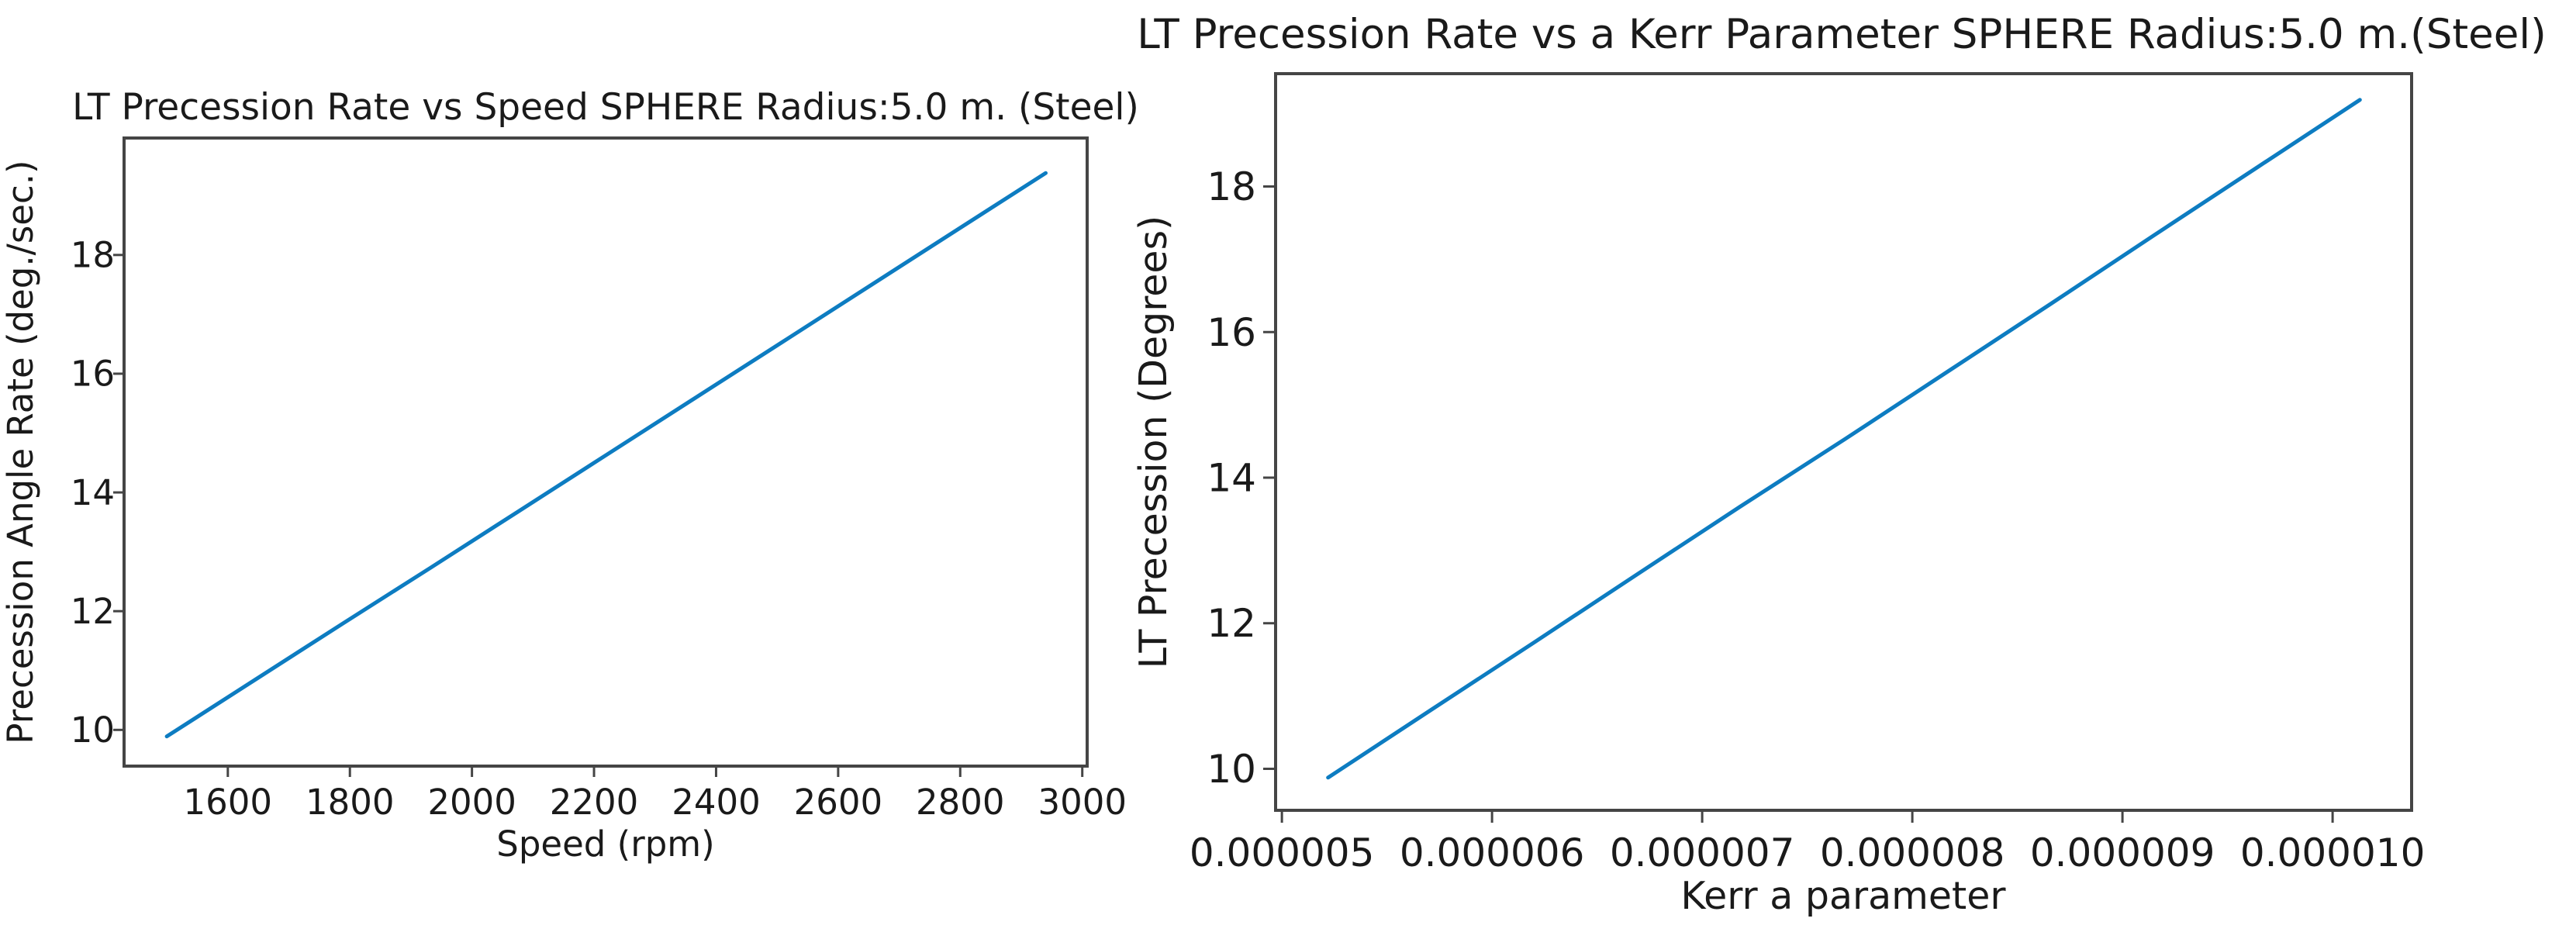 This screenshot has width=2576, height=946. I want to click on x-tick-label: 3000, so click(1082, 802).